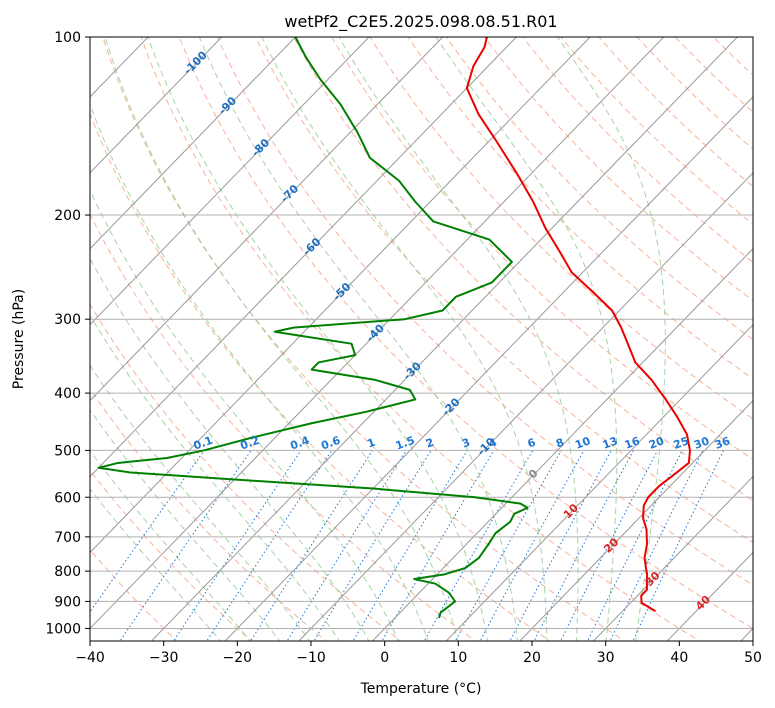  Describe the element at coordinates (90, 658) in the screenshot. I see `x-tick-label: −40` at that location.